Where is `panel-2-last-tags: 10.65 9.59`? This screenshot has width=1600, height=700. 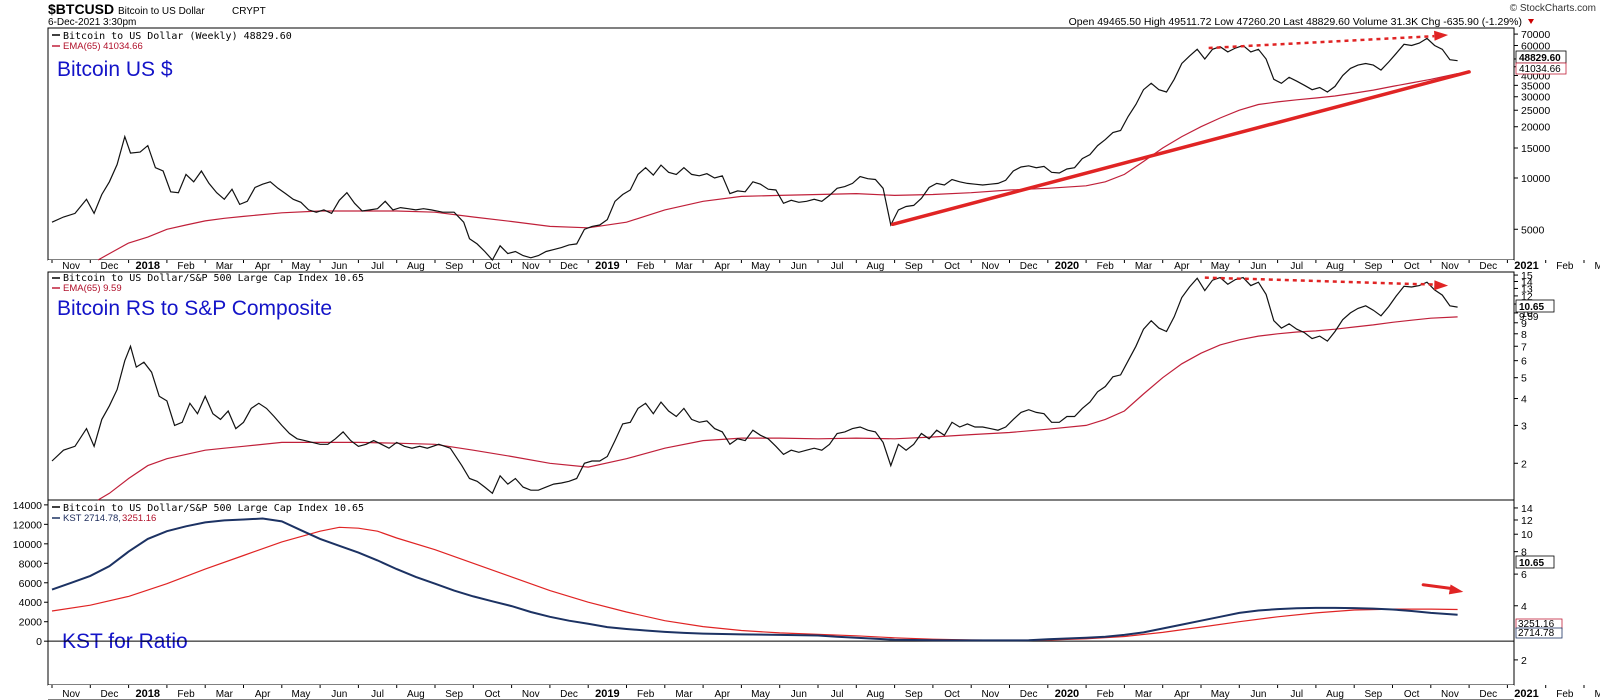
panel-2-last-tags: 10.65 9.59 is located at coordinates (1535, 311).